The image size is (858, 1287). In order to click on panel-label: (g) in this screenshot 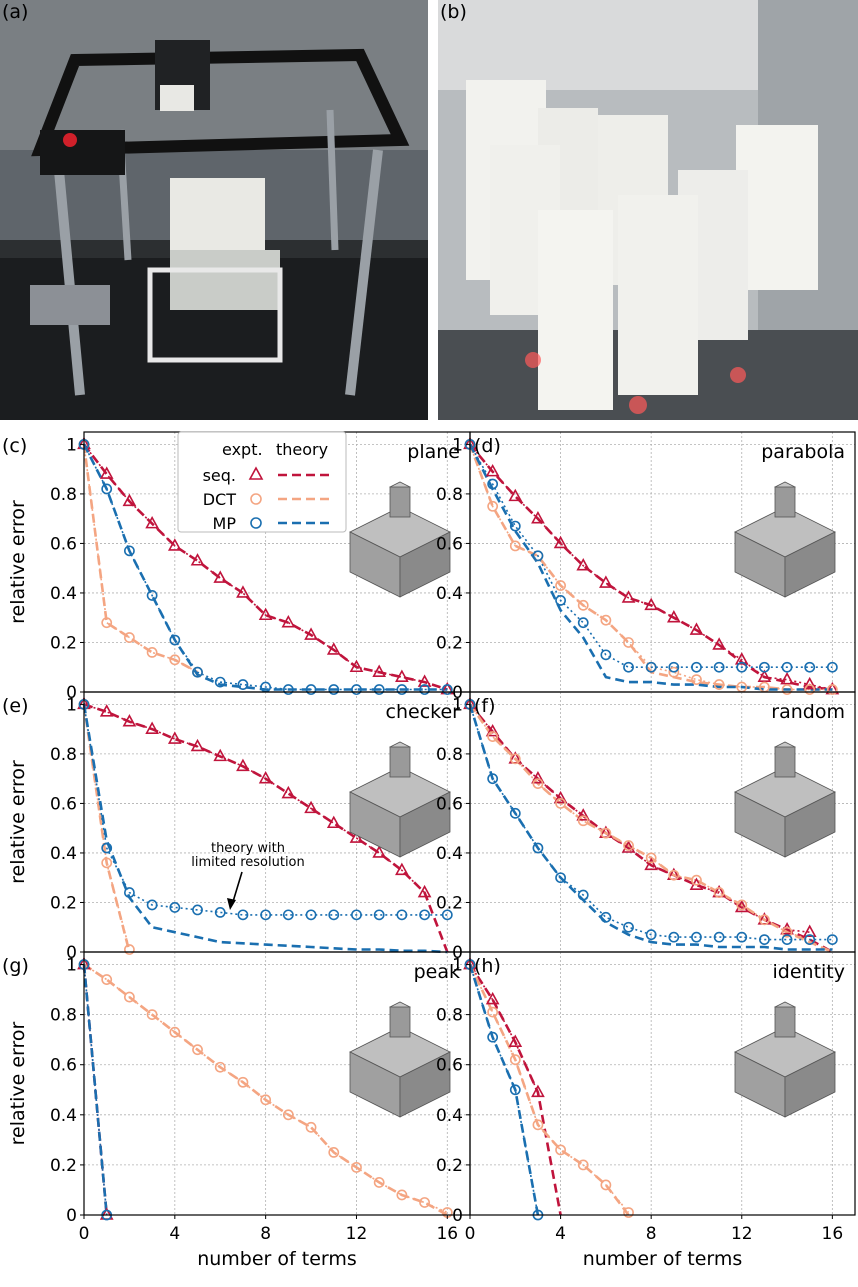, I will do `click(15, 966)`.